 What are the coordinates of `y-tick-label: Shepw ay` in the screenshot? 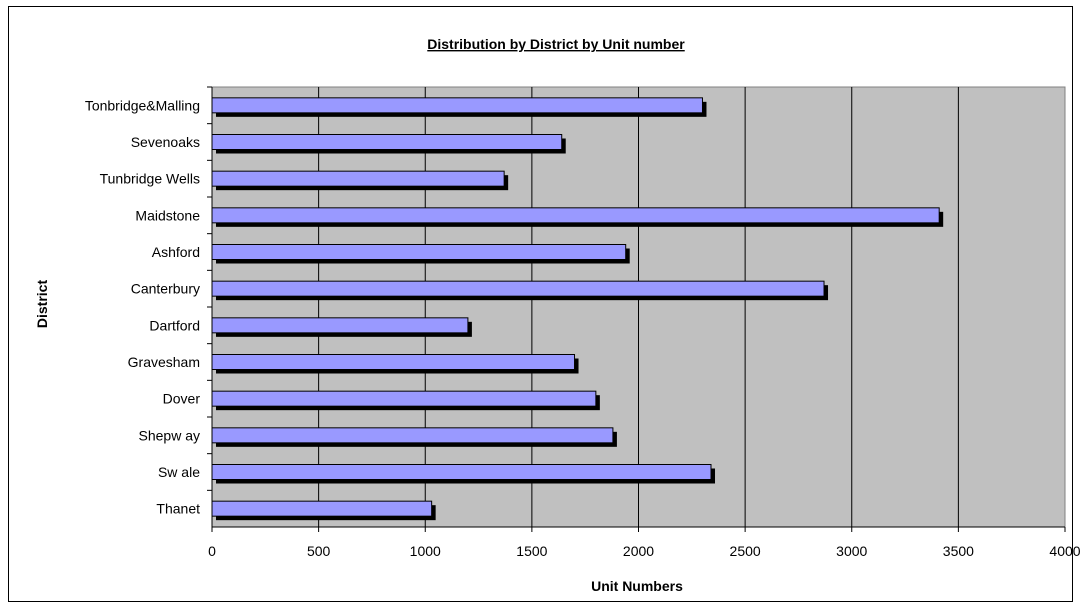 It's located at (169, 435).